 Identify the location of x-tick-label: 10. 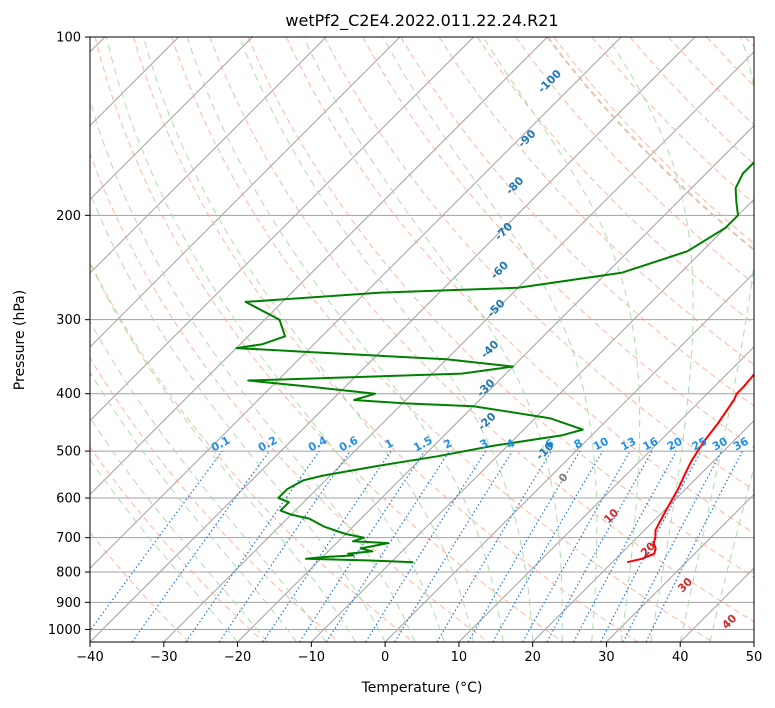
(459, 657).